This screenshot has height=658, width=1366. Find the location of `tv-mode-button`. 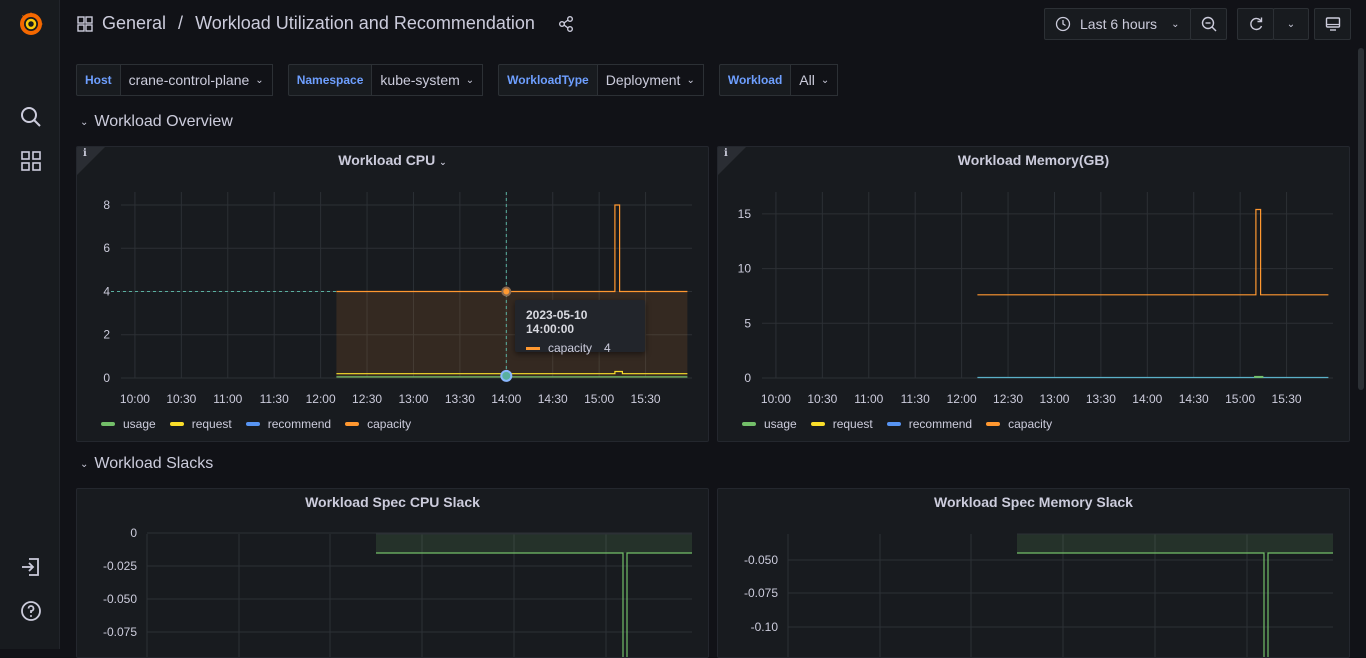

tv-mode-button is located at coordinates (1332, 24).